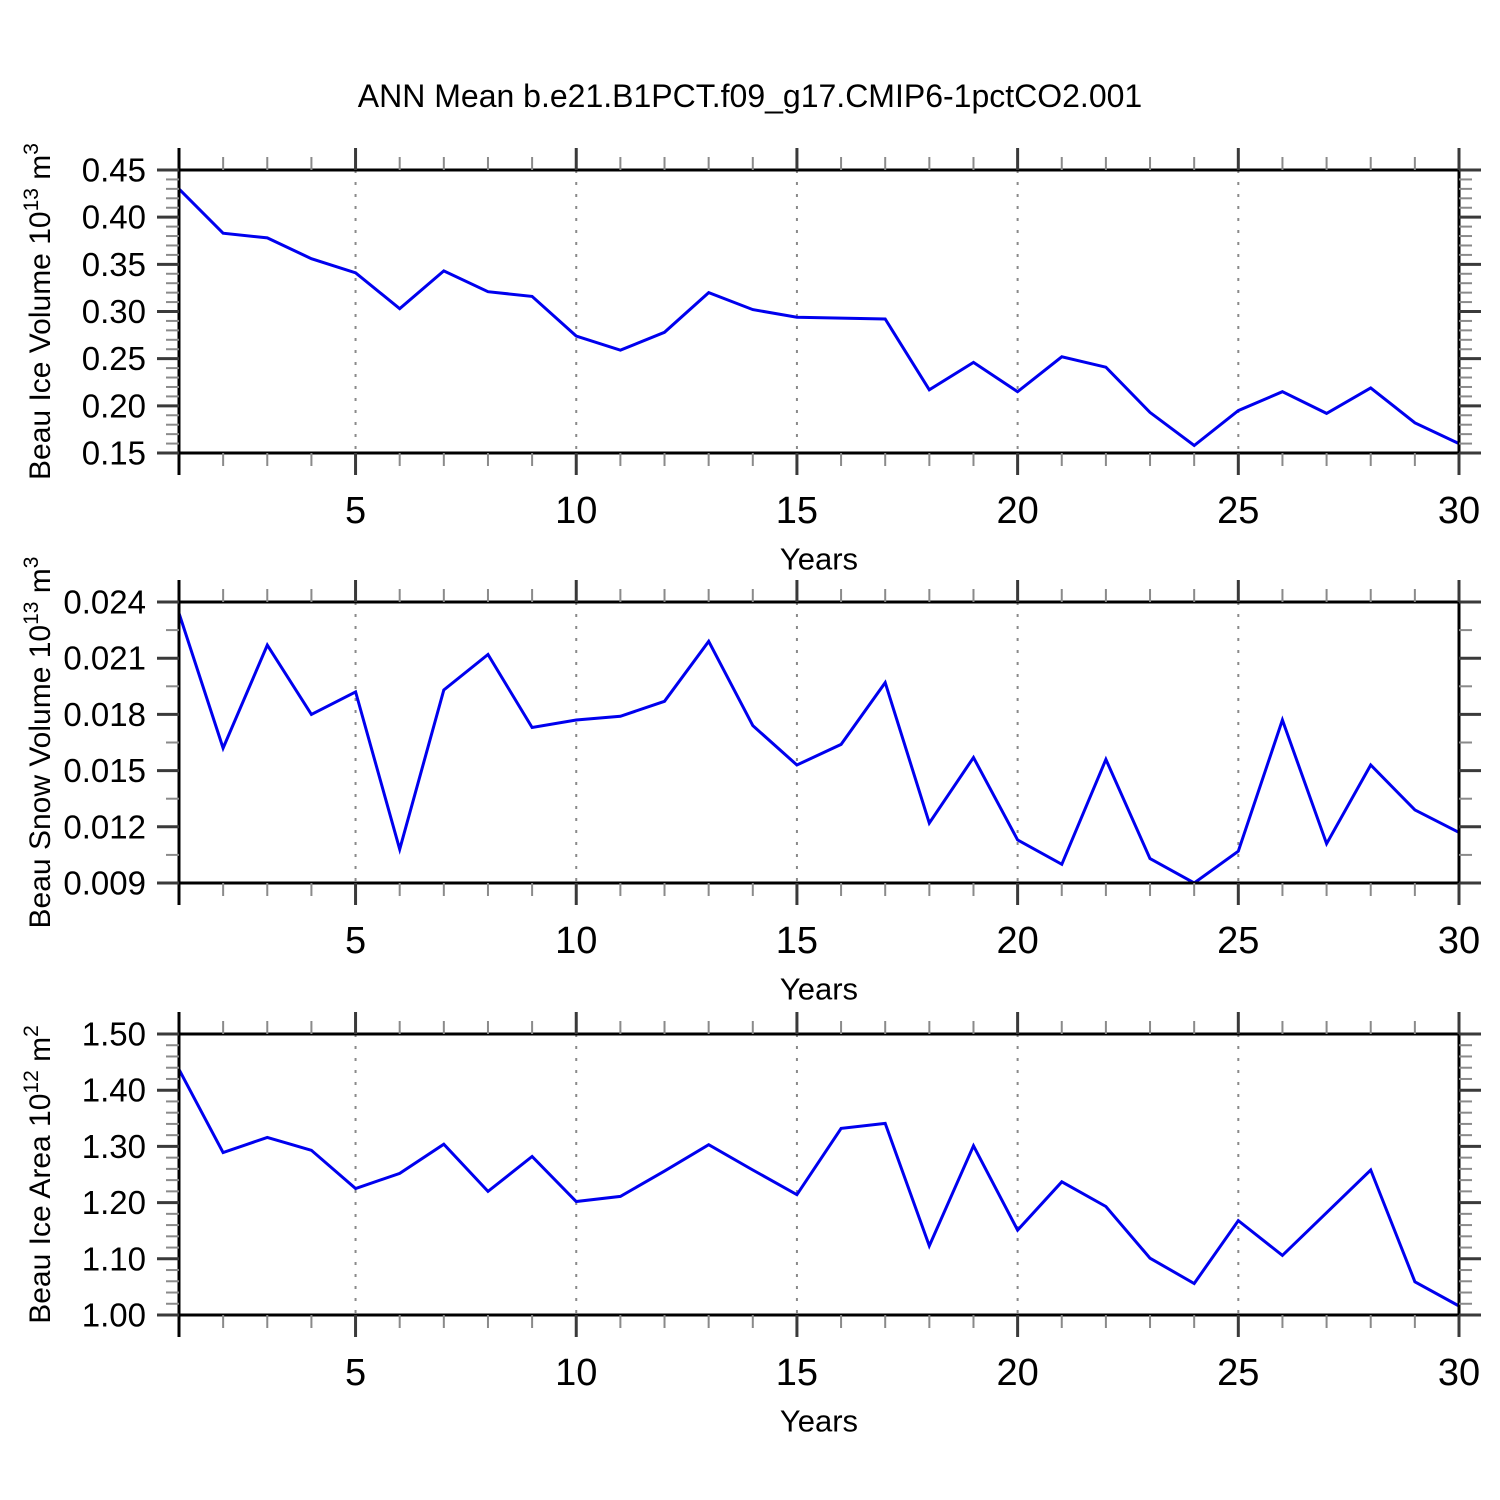 The image size is (1500, 1500). What do you see at coordinates (104, 826) in the screenshot?
I see `y-tick-label: 0.012` at bounding box center [104, 826].